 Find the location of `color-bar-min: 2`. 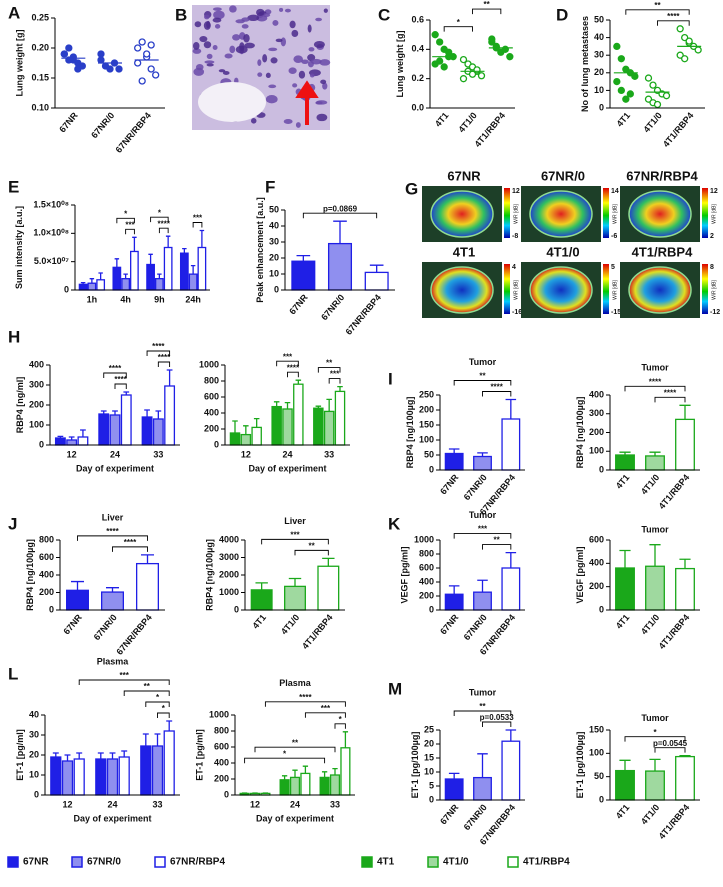

color-bar-min: 2 is located at coordinates (712, 236).